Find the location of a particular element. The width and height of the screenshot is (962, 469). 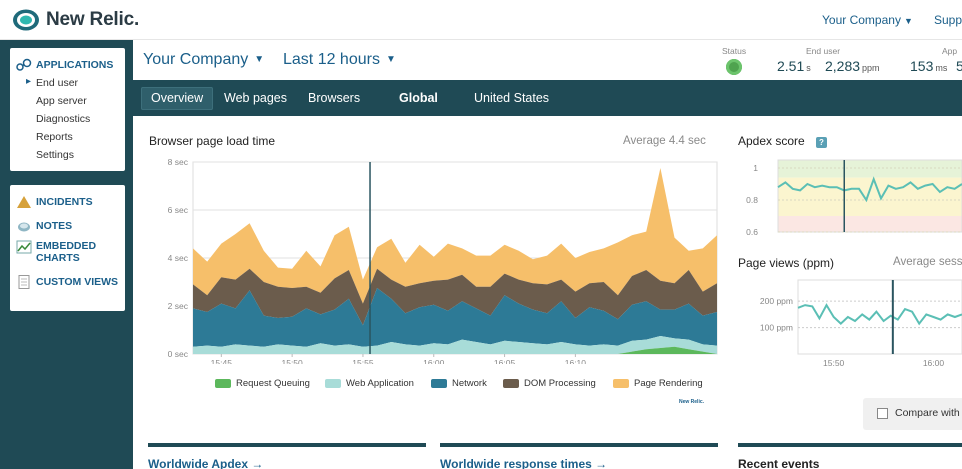

chart-icon is located at coordinates (24, 247).